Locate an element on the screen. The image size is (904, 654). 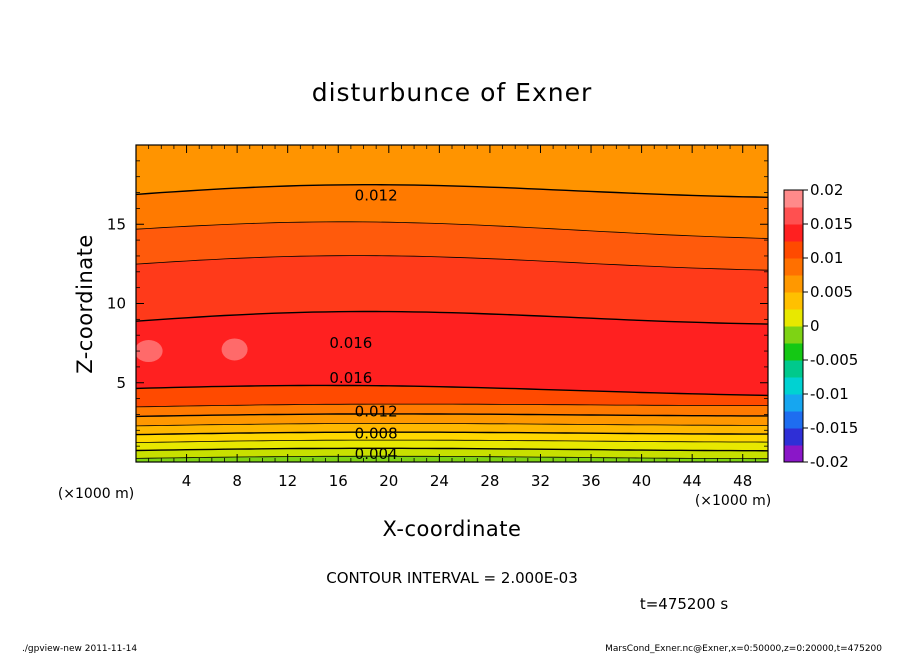
colorbar is located at coordinates (793, 326).